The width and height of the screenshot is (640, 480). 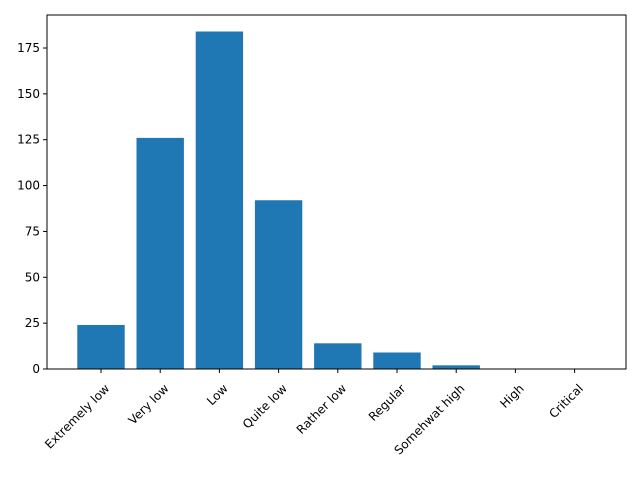 I want to click on y-tick-label: 150, so click(x=28, y=94).